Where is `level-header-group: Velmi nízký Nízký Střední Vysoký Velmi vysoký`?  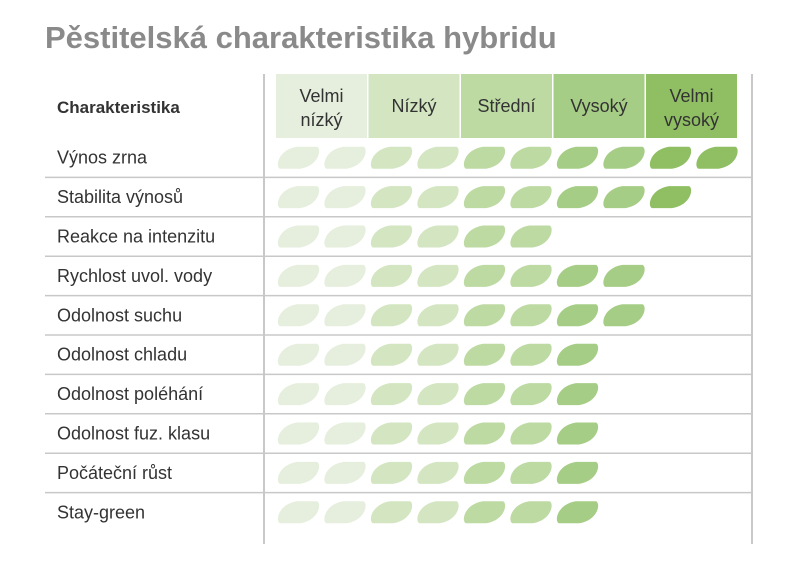 level-header-group: Velmi nízký Nízký Střední Vysoký Velmi vysoký is located at coordinates (506, 106).